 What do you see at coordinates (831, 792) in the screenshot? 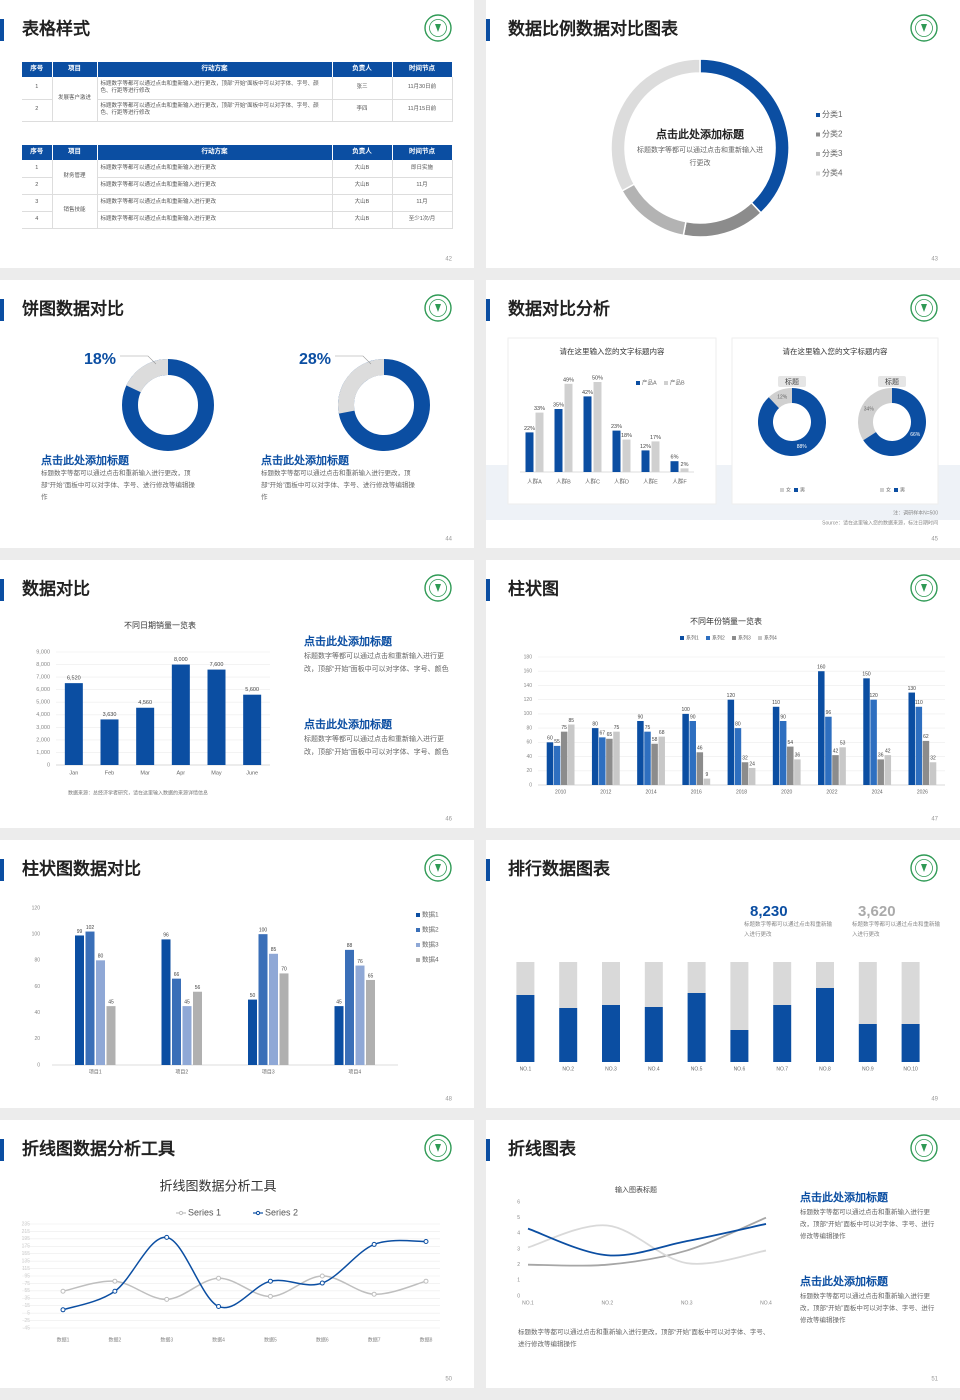
I see `x-tick-label: 2022` at bounding box center [831, 792].